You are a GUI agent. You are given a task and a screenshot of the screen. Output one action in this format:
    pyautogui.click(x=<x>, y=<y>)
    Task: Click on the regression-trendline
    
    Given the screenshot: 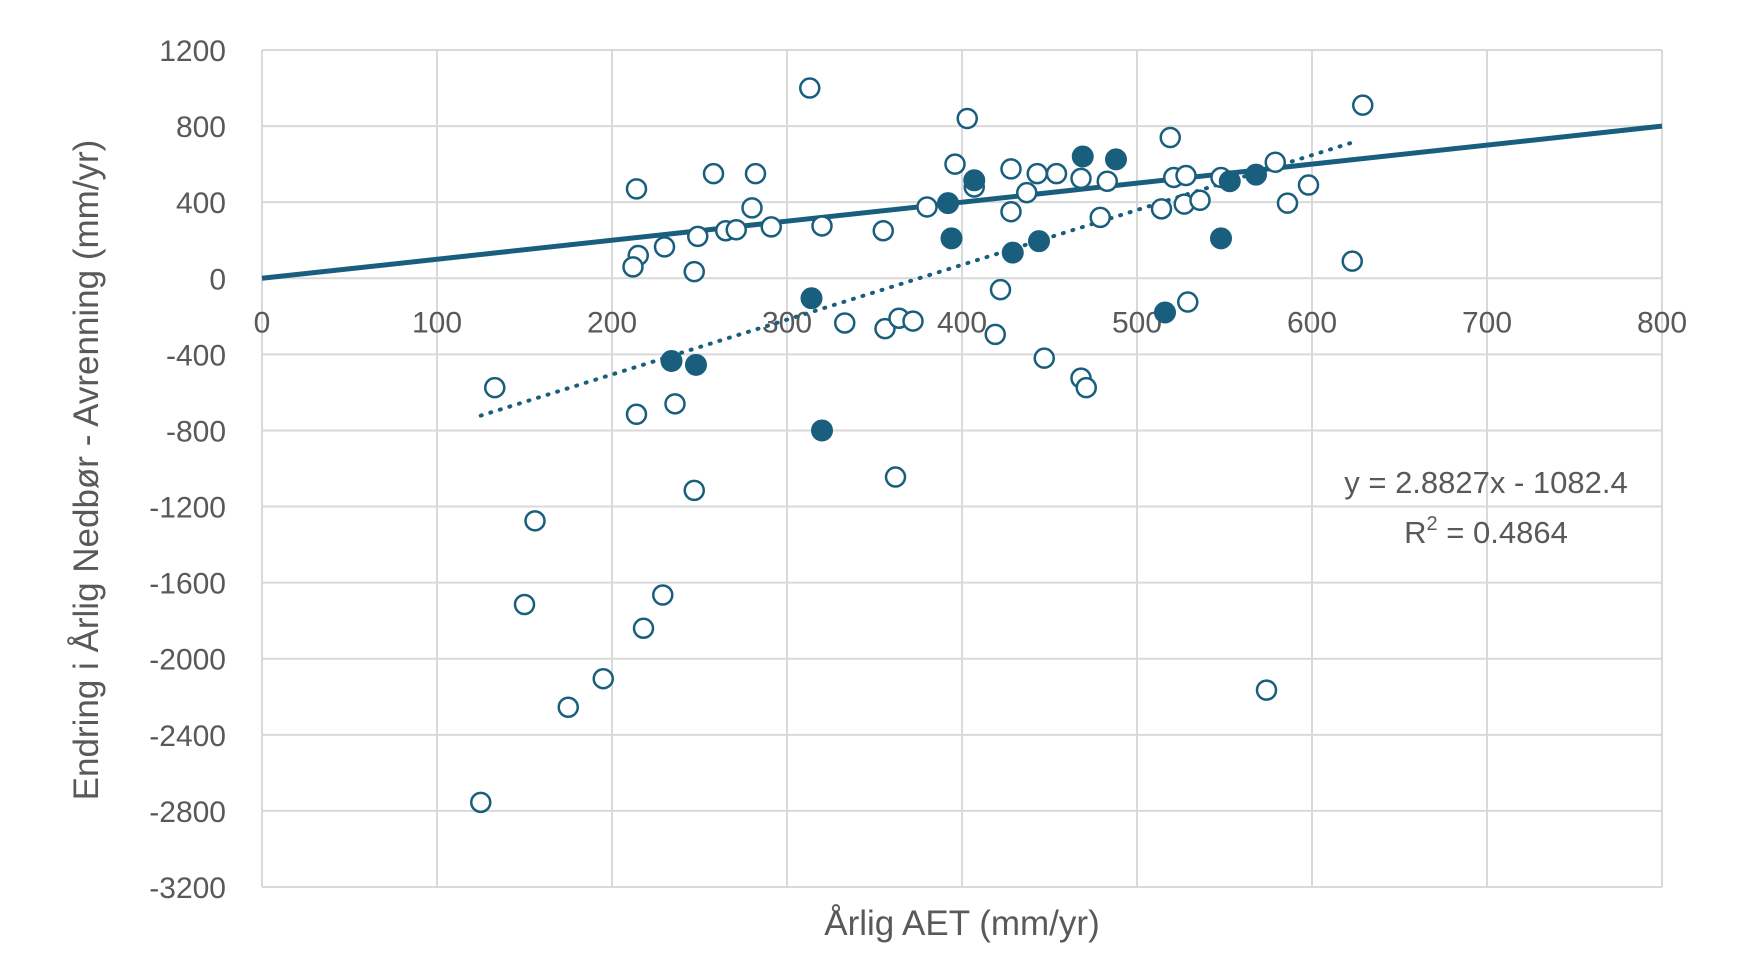 What is the action you would take?
    pyautogui.click(x=918, y=278)
    